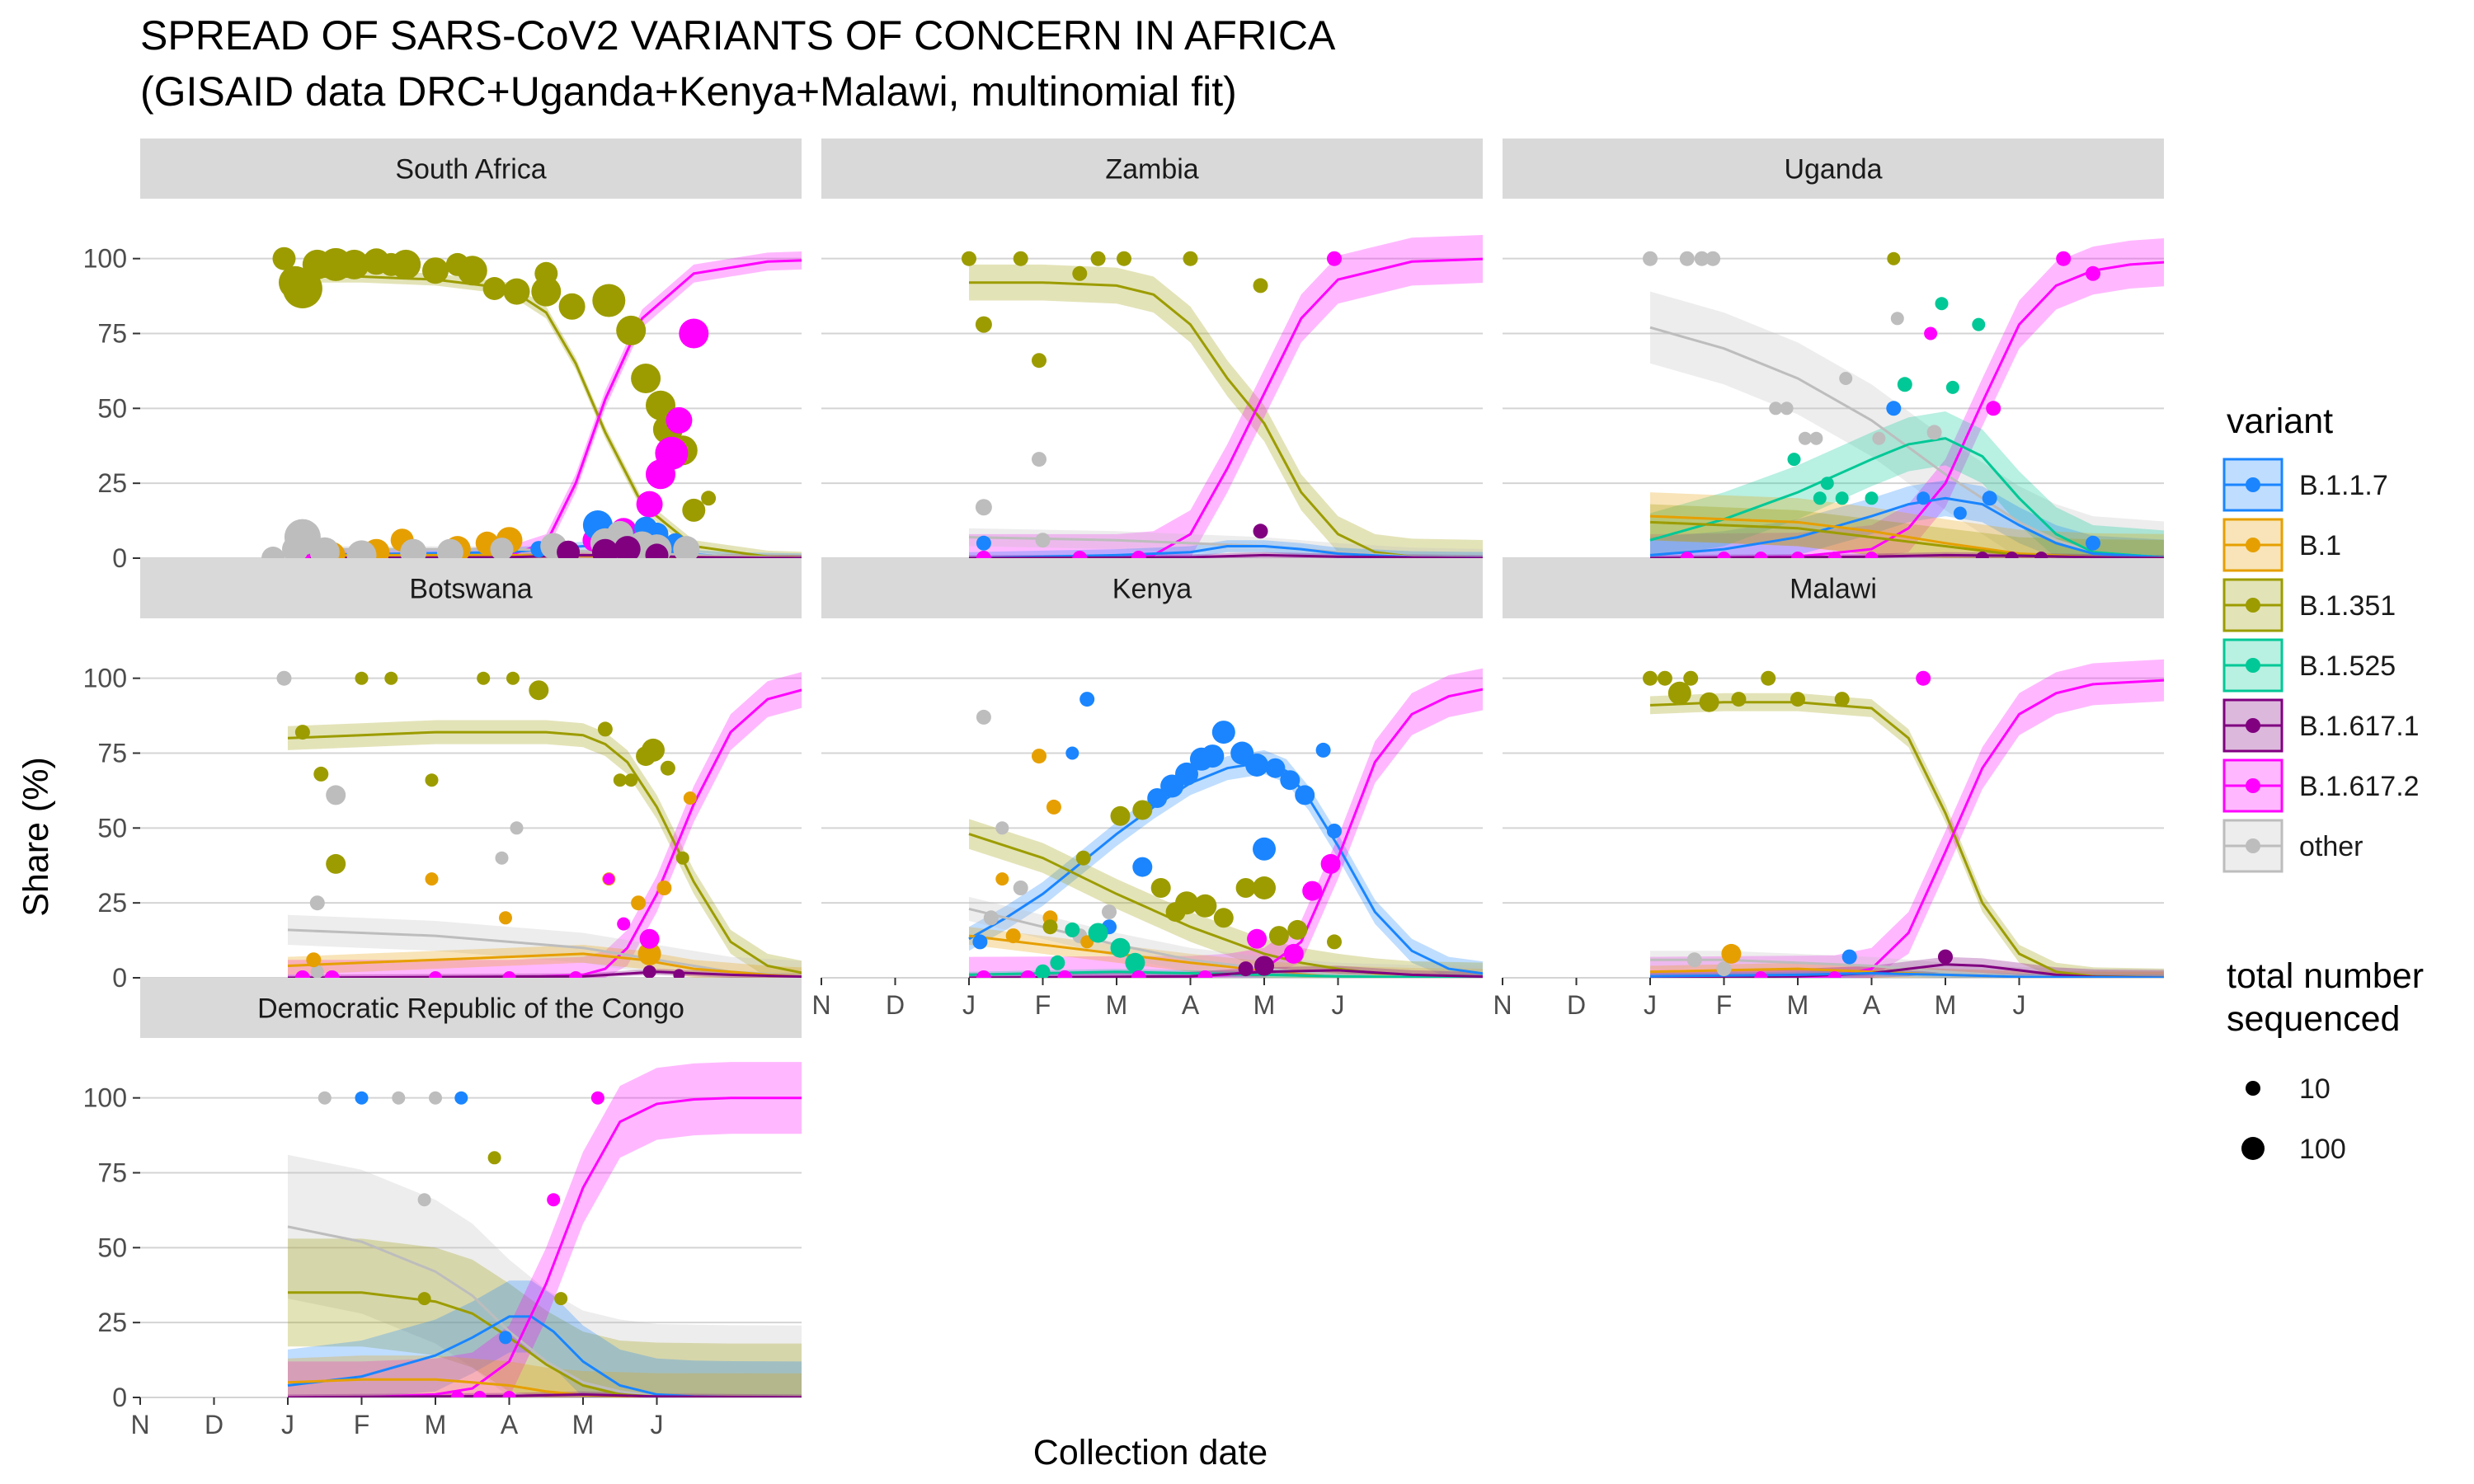 This screenshot has width=2474, height=1484. I want to click on panel-democratic-republic-of-the-congo-plot-area, so click(544, 1229).